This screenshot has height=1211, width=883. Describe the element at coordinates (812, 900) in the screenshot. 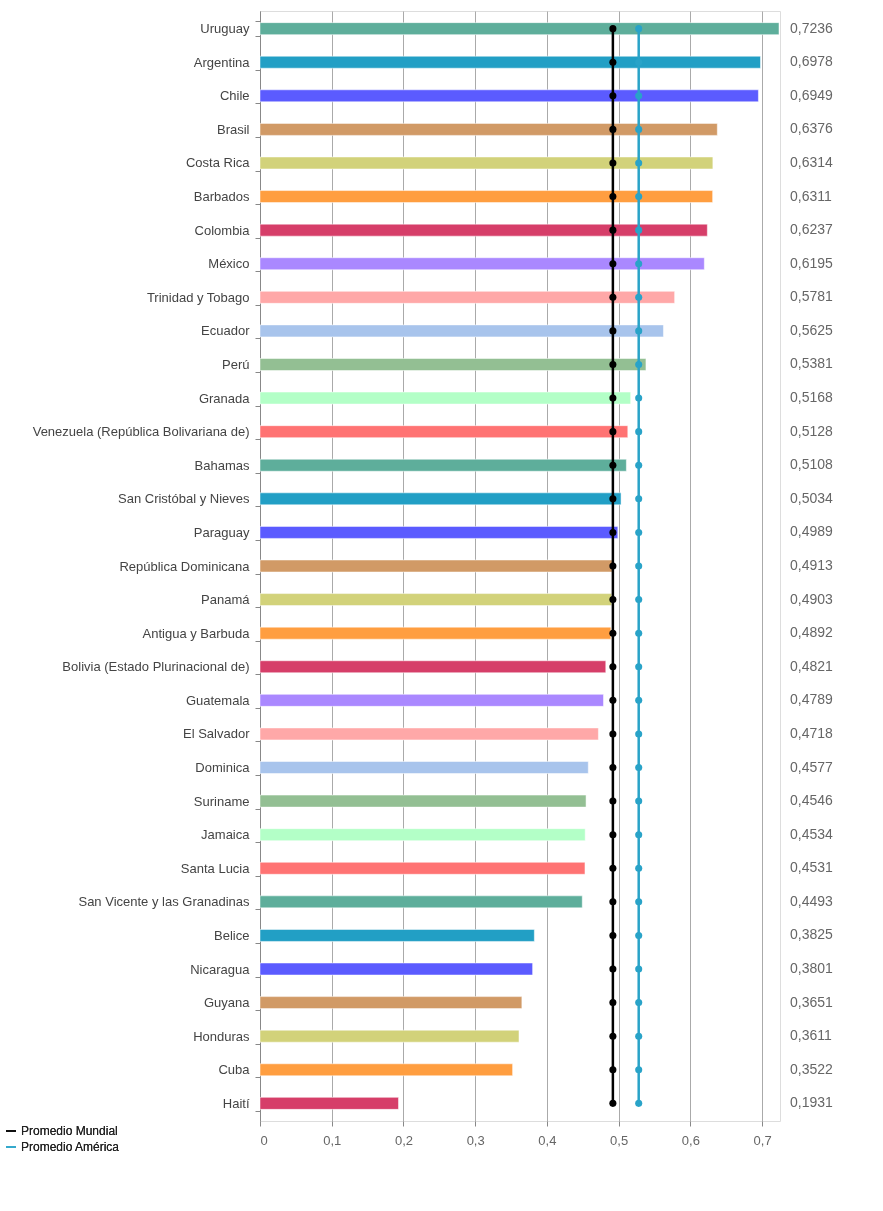

I see `data-label: 0,4493` at that location.